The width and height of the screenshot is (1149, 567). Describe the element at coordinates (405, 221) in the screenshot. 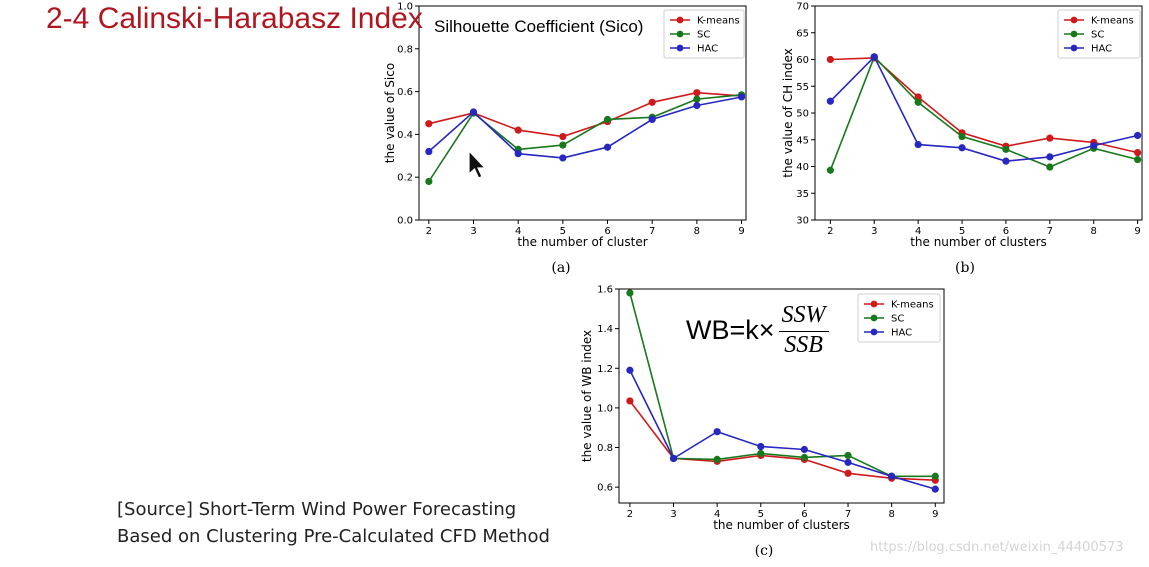

I see `y-tick-label: 0.0` at that location.